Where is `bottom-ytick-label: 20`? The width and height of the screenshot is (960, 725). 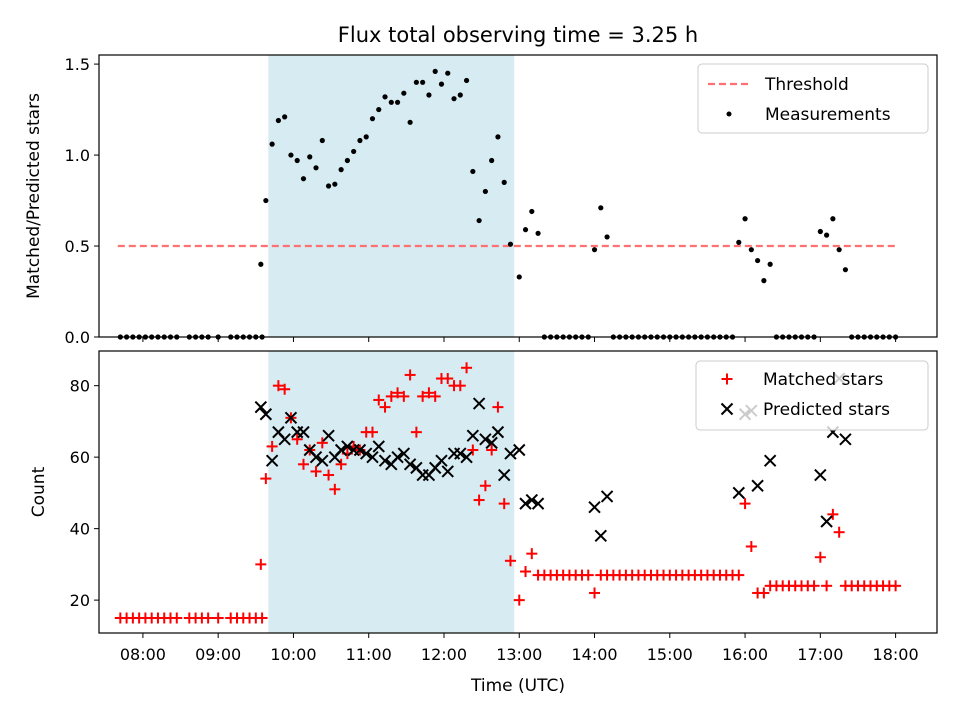
bottom-ytick-label: 20 is located at coordinates (80, 600).